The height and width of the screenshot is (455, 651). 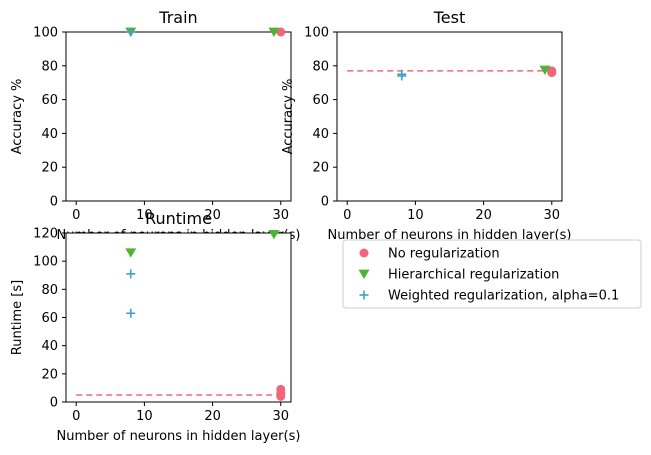 I want to click on plus-marker-icon, so click(x=364, y=295).